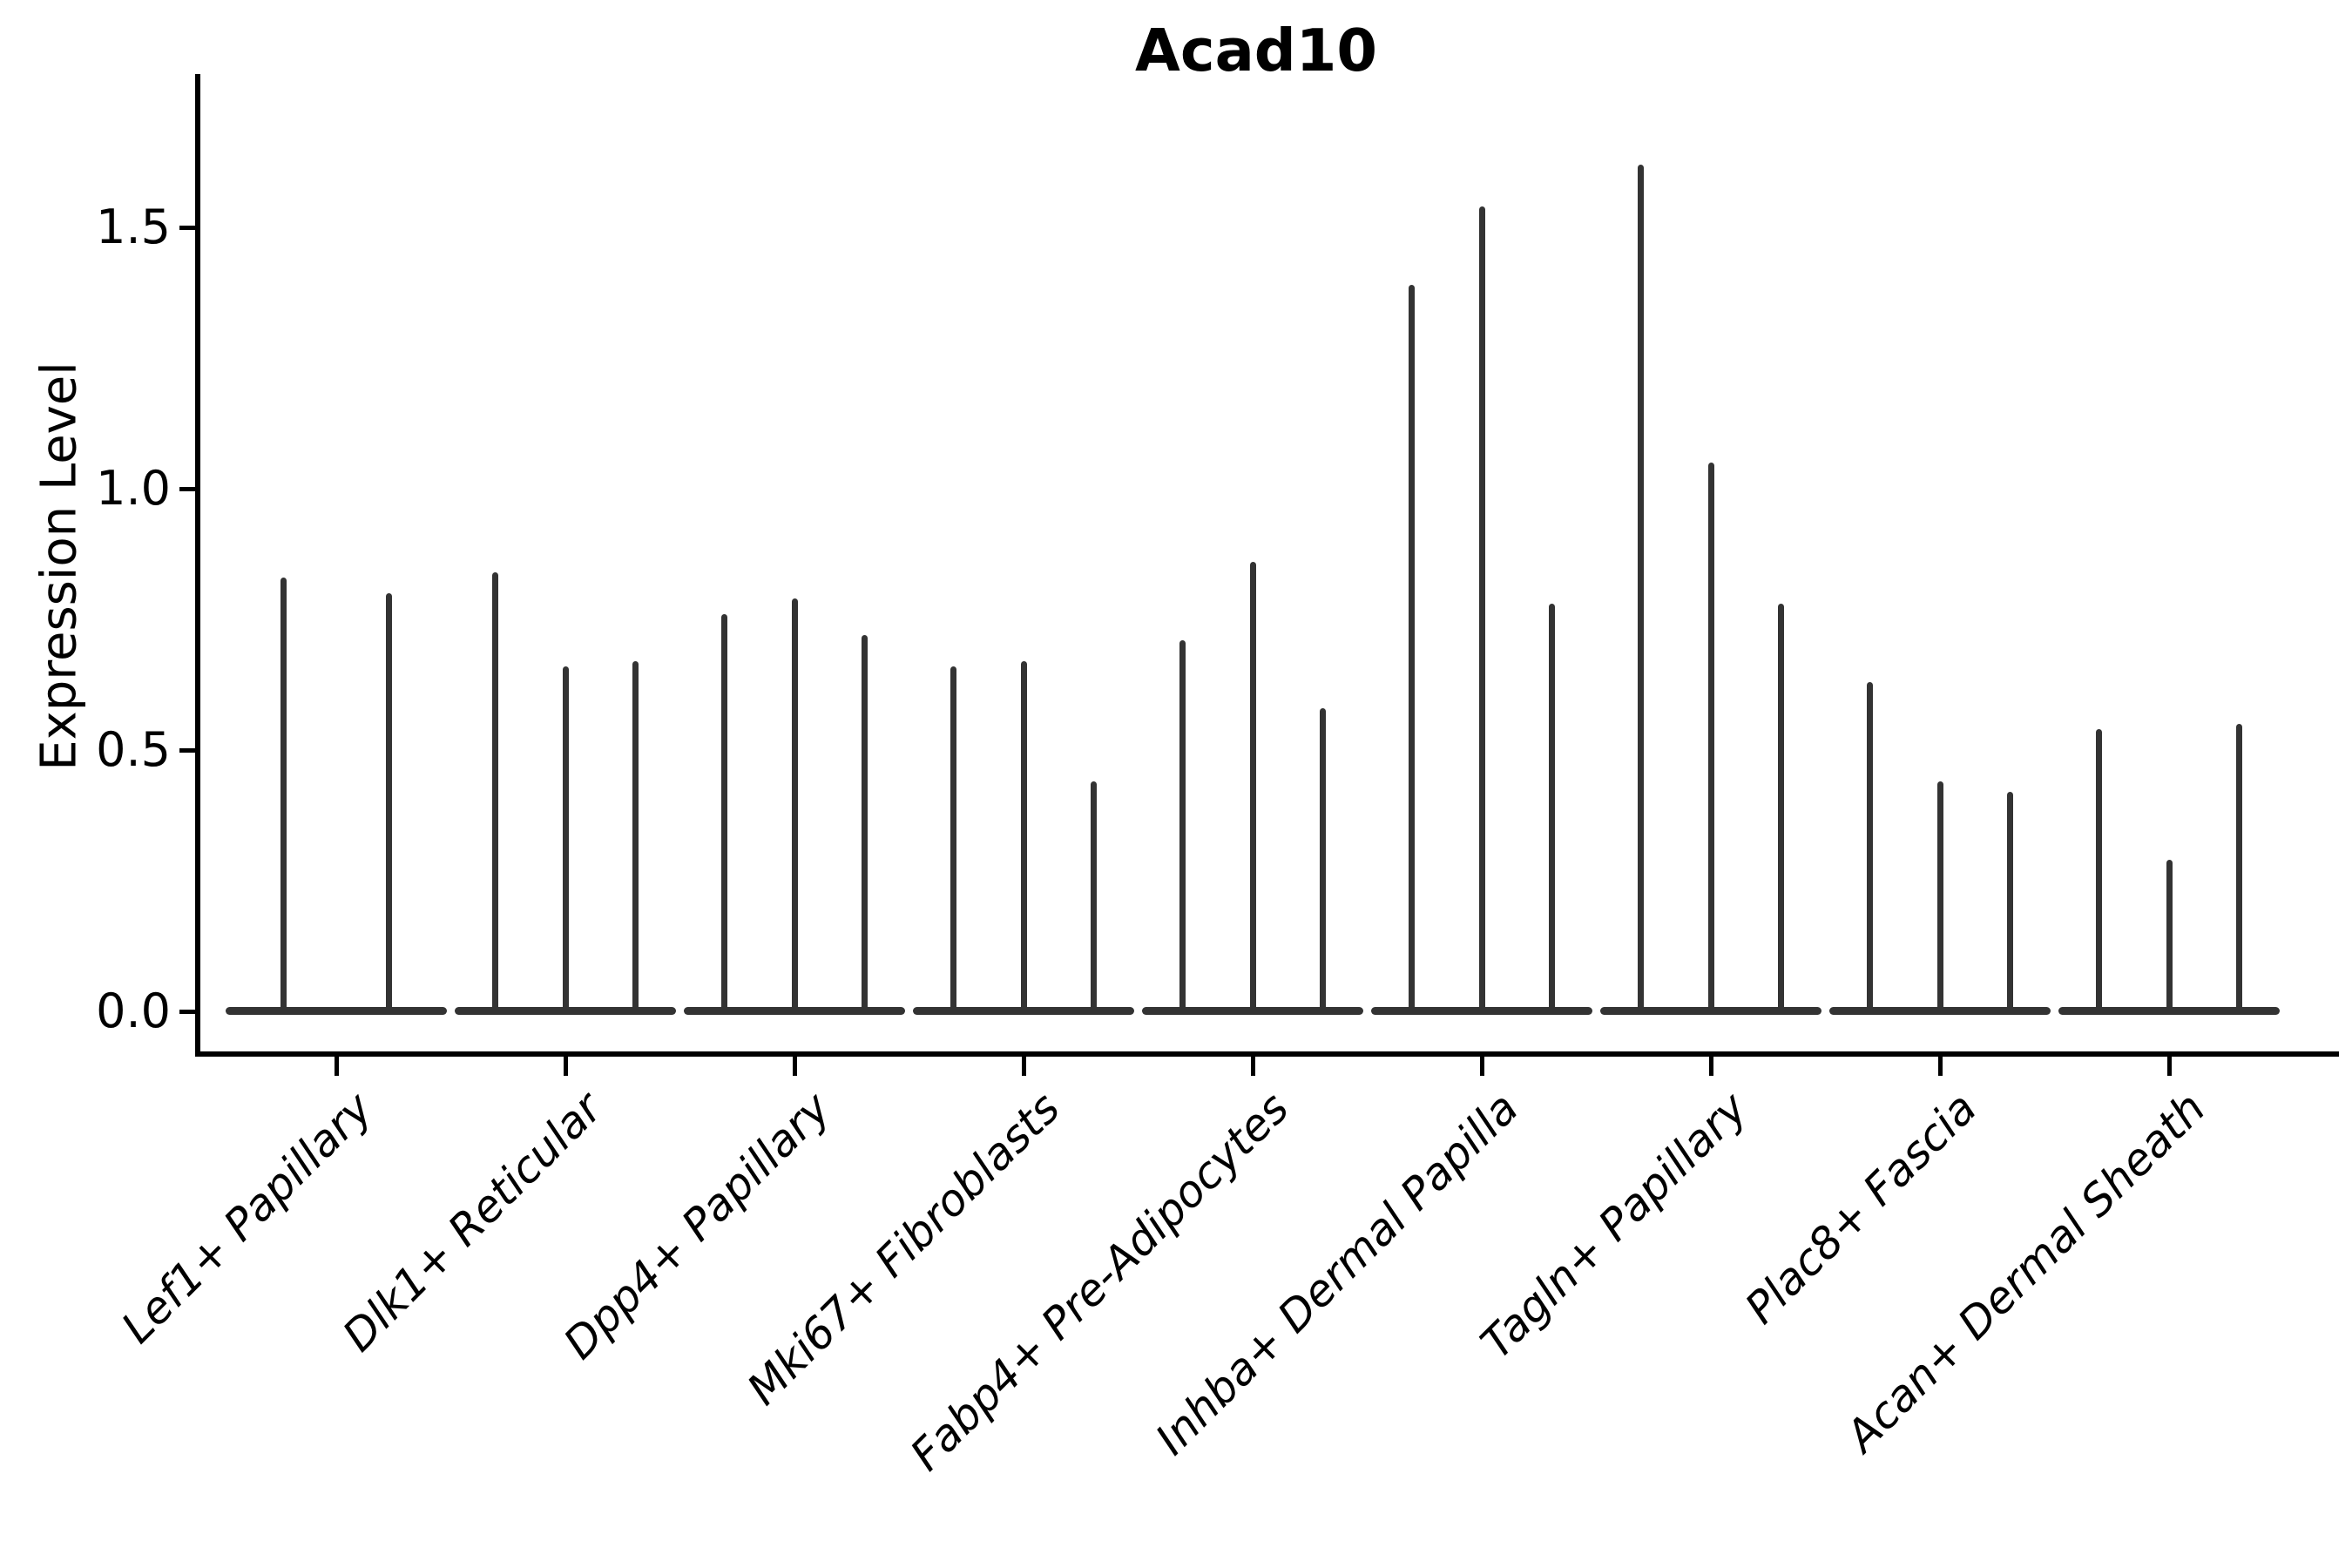  I want to click on x-tick-label: Fabp4+ Pre-Adipocytes, so click(1100, 1281).